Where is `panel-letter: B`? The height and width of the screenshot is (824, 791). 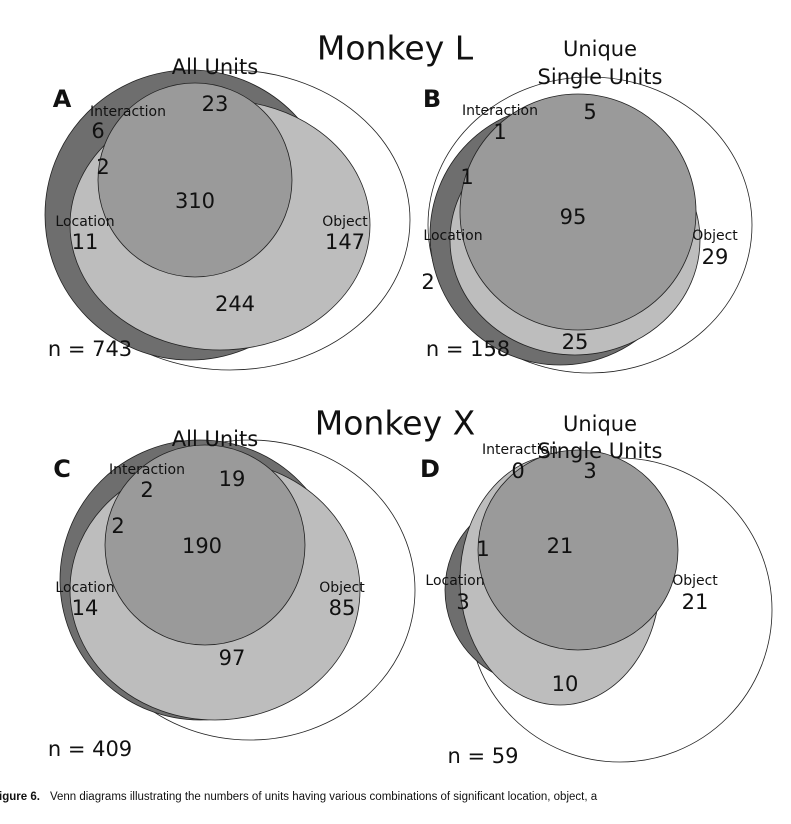 panel-letter: B is located at coordinates (432, 99).